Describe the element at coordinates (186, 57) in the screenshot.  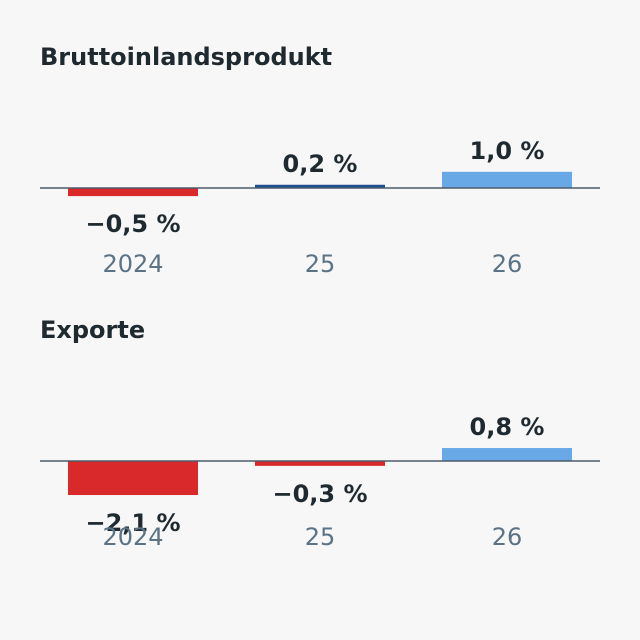
I see `chart-title: Bruttoinlandsprodukt` at that location.